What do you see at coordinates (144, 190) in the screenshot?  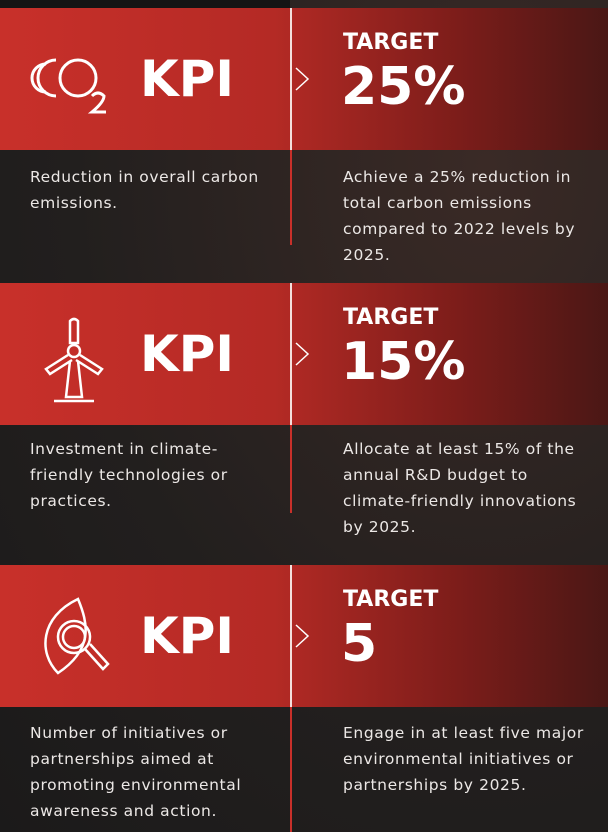 I see `kpi-description: Reduction in overall carbon emissions.` at bounding box center [144, 190].